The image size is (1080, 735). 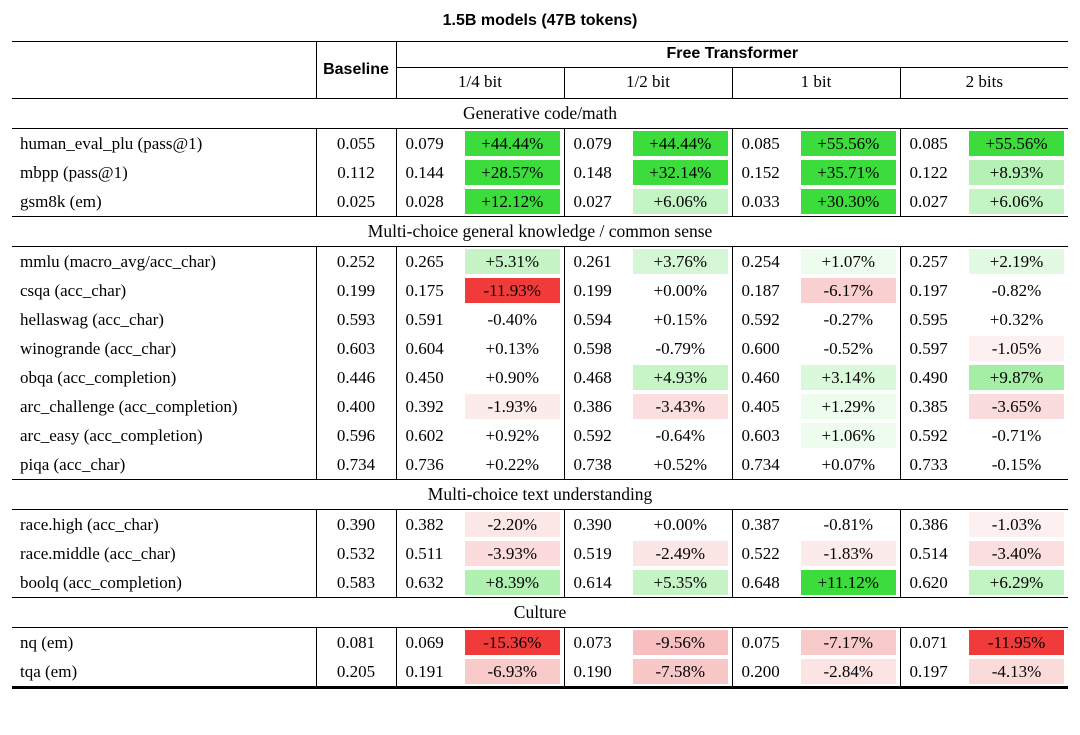 I want to click on delta-value: +28.57%, so click(x=512, y=172).